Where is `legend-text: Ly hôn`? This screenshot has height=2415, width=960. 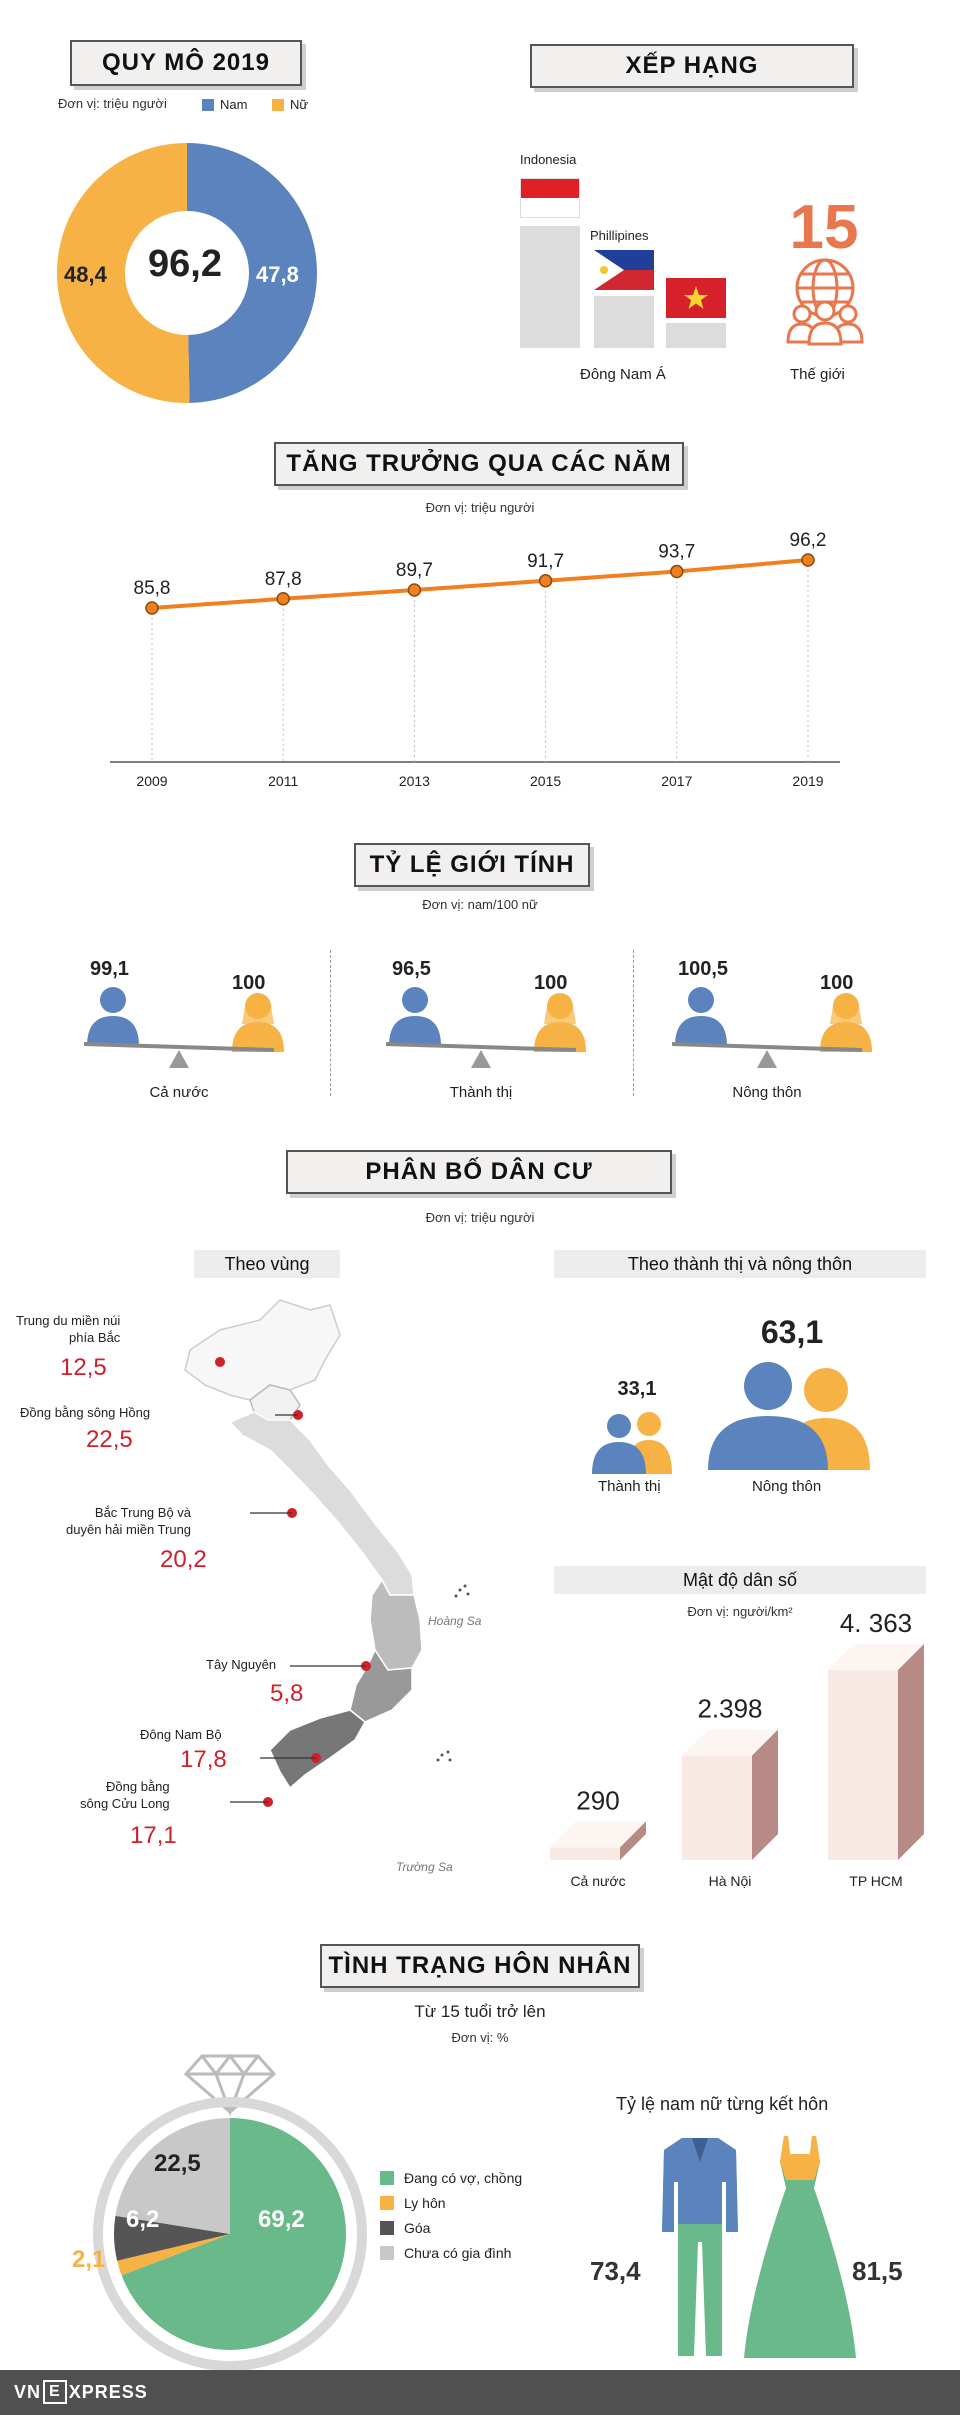
legend-text: Ly hôn is located at coordinates (425, 2203).